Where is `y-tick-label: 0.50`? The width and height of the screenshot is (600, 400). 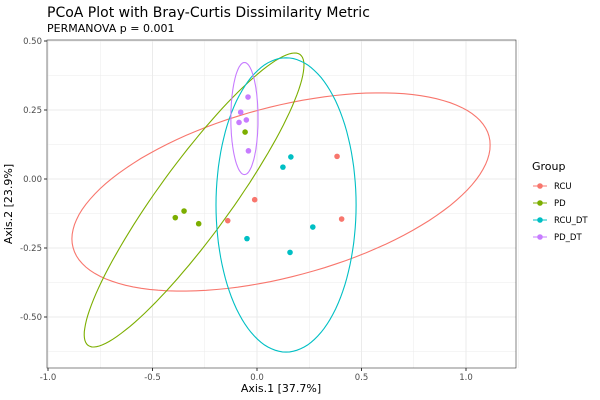 y-tick-label: 0.50 is located at coordinates (32, 42).